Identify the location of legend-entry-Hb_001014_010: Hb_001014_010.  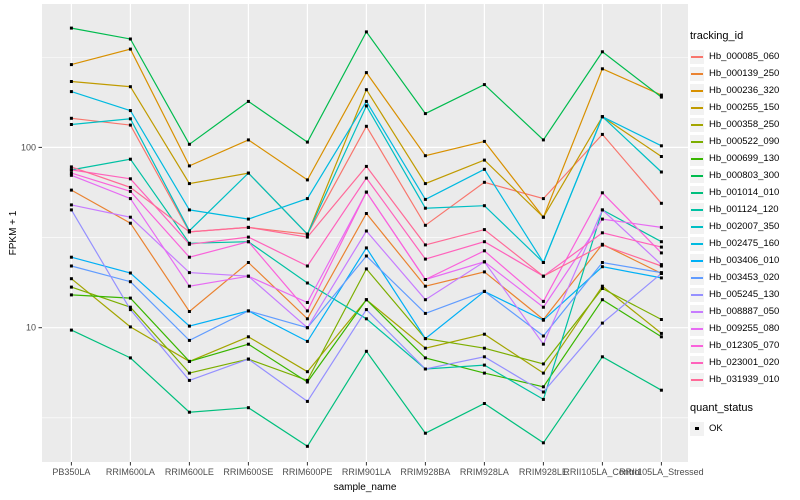
(744, 192).